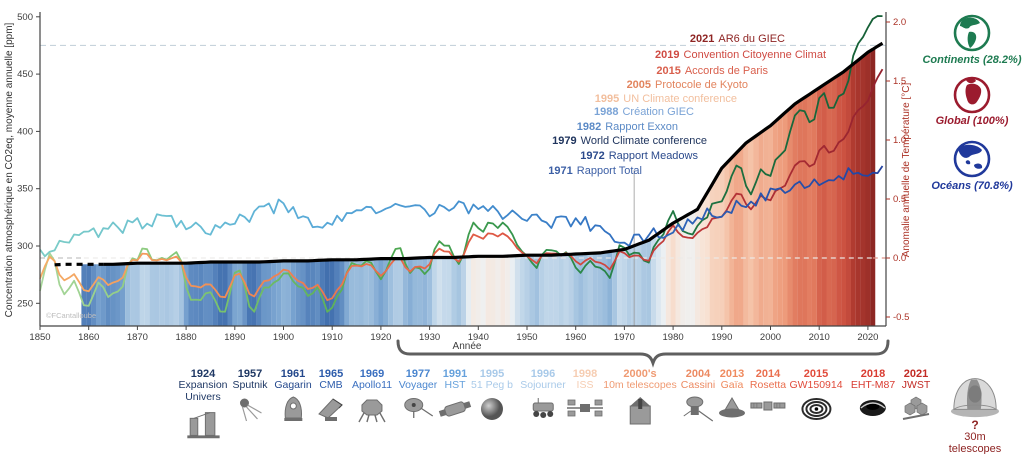 This screenshot has width=1024, height=454. Describe the element at coordinates (585, 289) in the screenshot. I see `warming-stripe-1962` at that location.